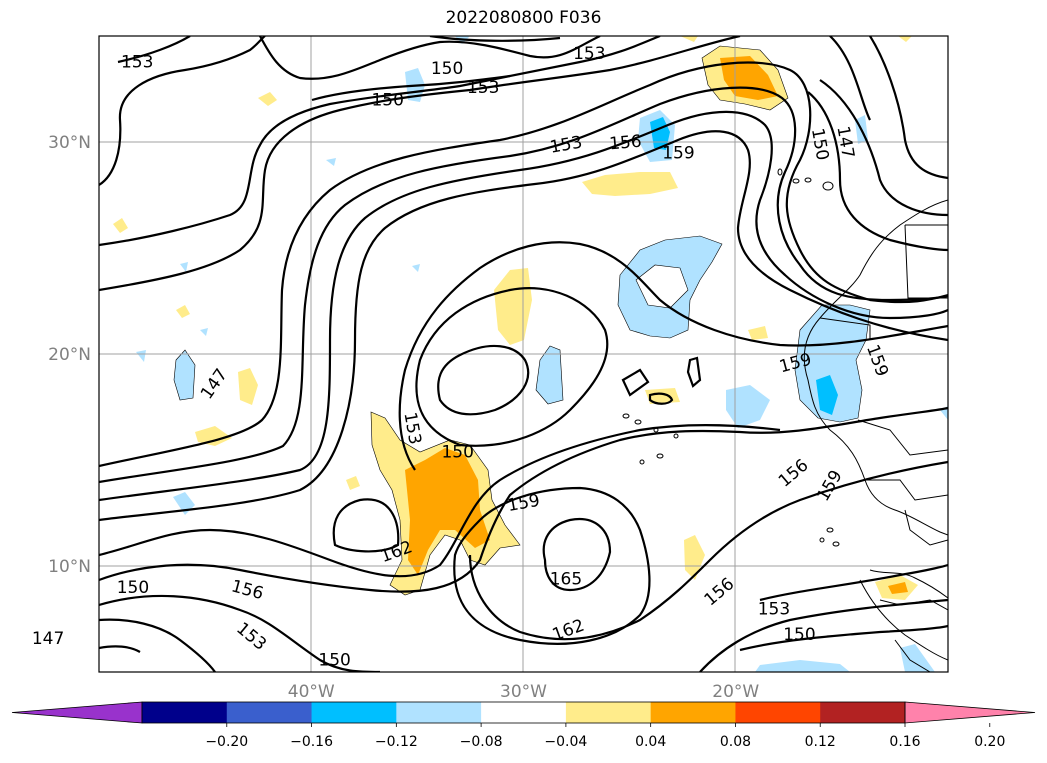  Describe the element at coordinates (77, 712) in the screenshot. I see `colorbar-extend-low` at that location.